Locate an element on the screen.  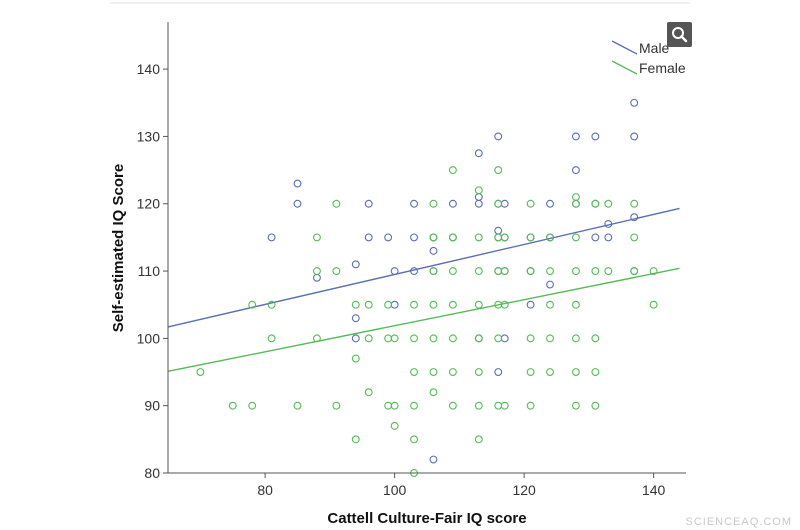
y-tick-label: 110 is located at coordinates (149, 271).